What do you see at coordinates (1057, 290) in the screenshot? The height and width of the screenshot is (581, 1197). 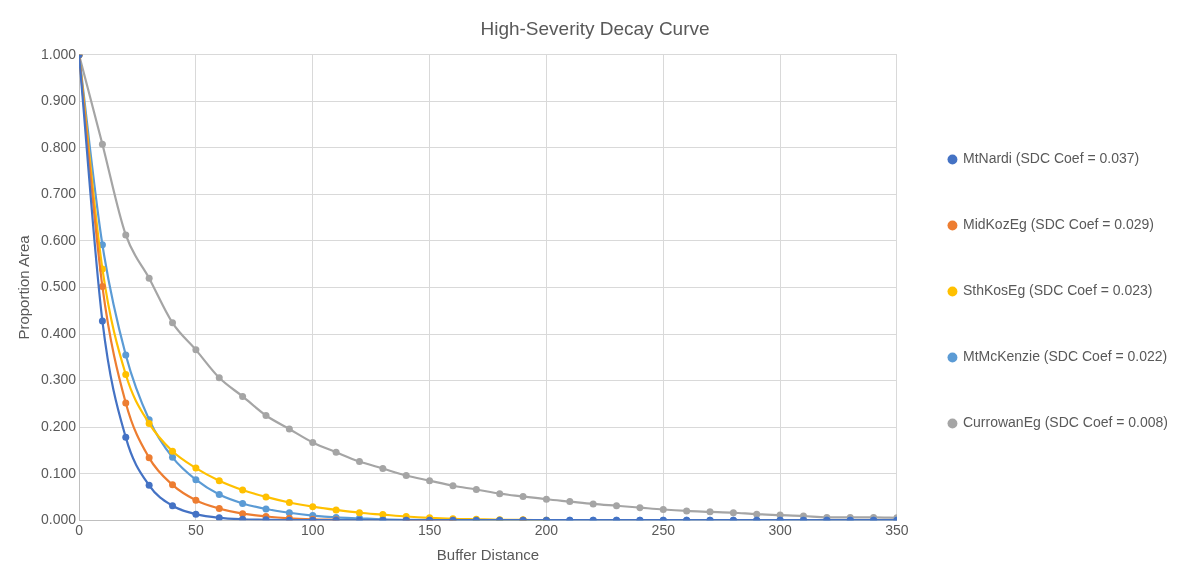 I see `legend-label: SthKosEg (SDC Coef = 0.023)` at bounding box center [1057, 290].